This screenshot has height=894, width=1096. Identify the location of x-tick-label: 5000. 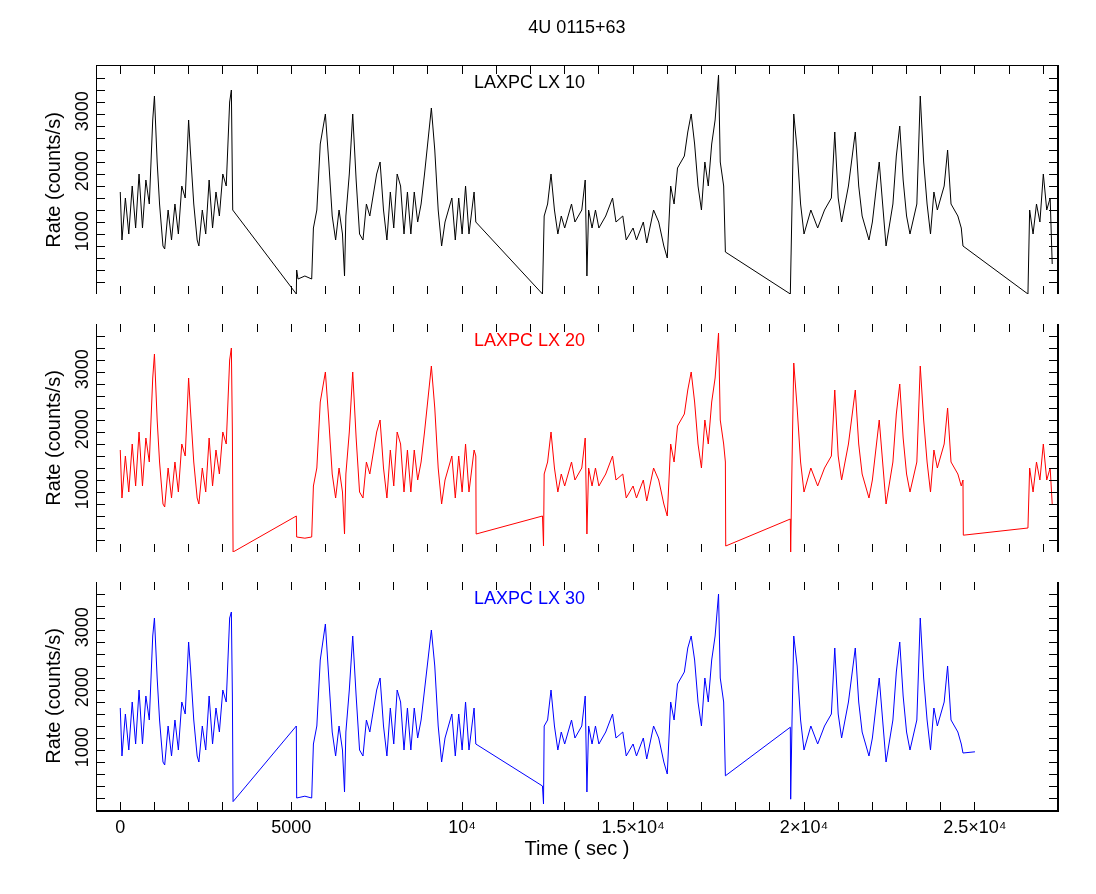
(291, 827).